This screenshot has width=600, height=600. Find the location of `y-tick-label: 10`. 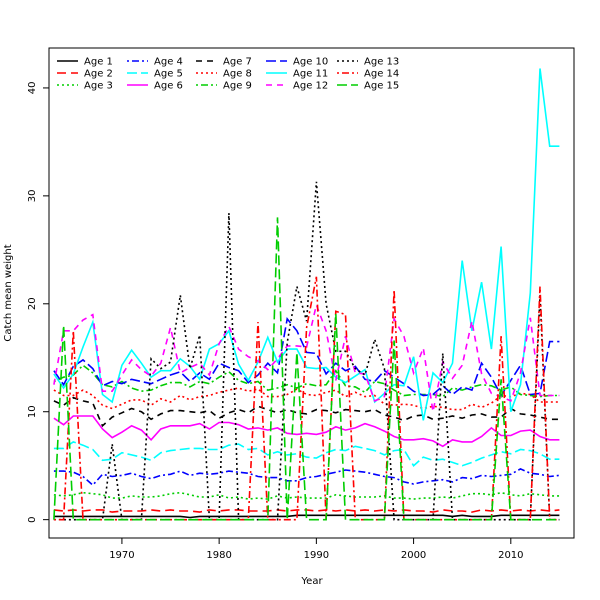

y-tick-label: 10 is located at coordinates (32, 411).